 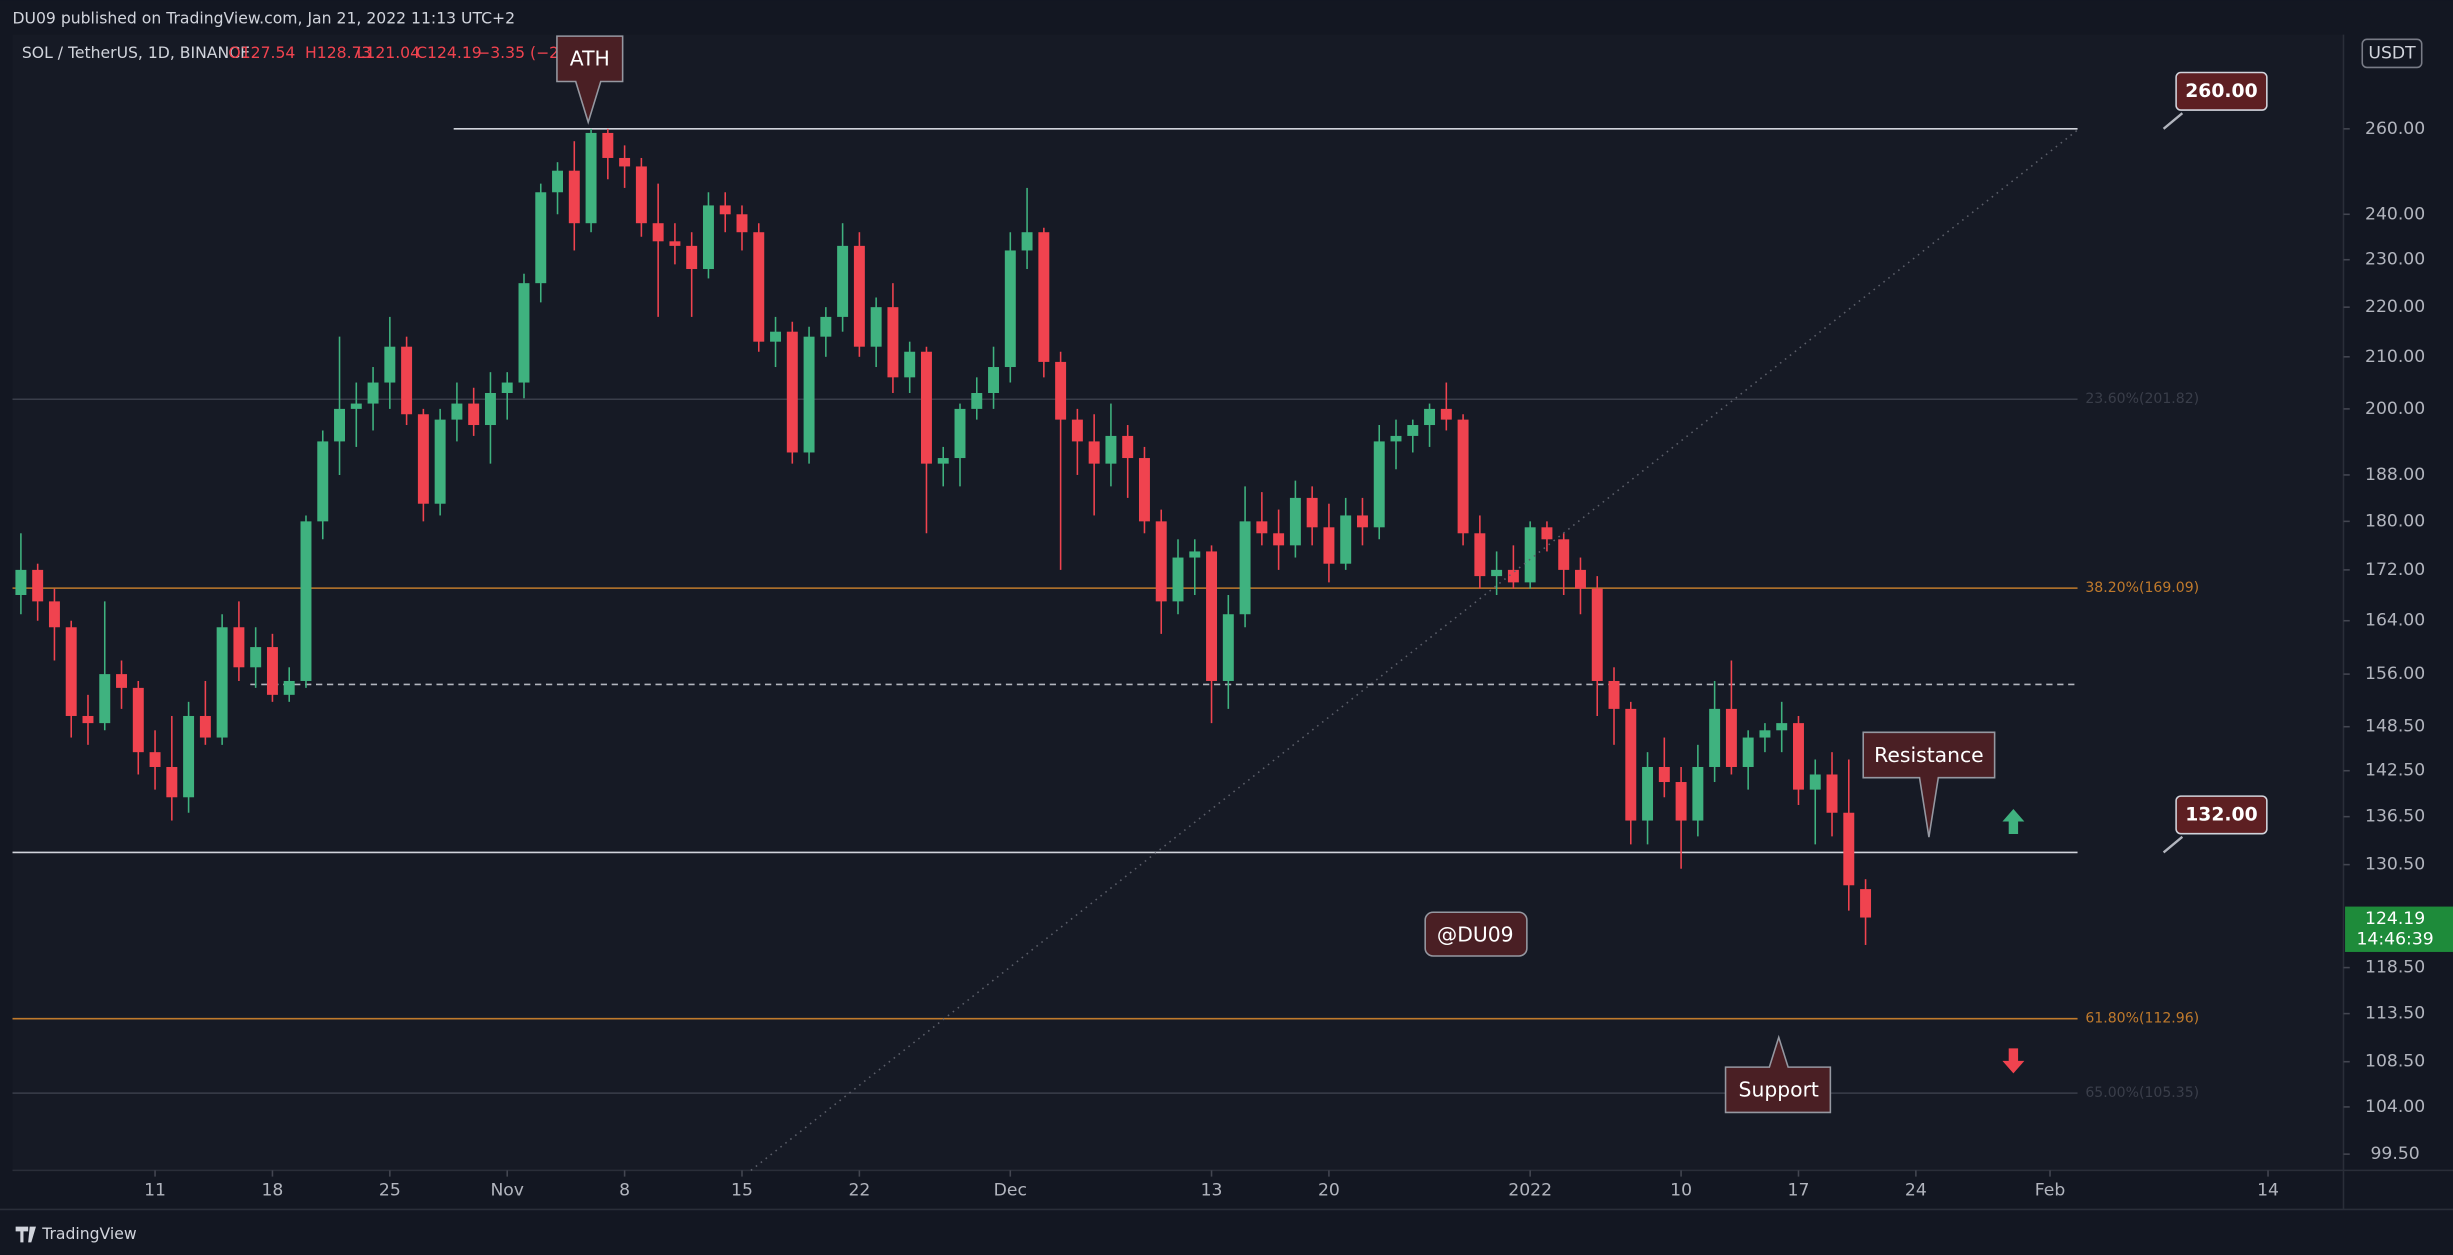 I want to click on annotation: Support, so click(x=1779, y=1090).